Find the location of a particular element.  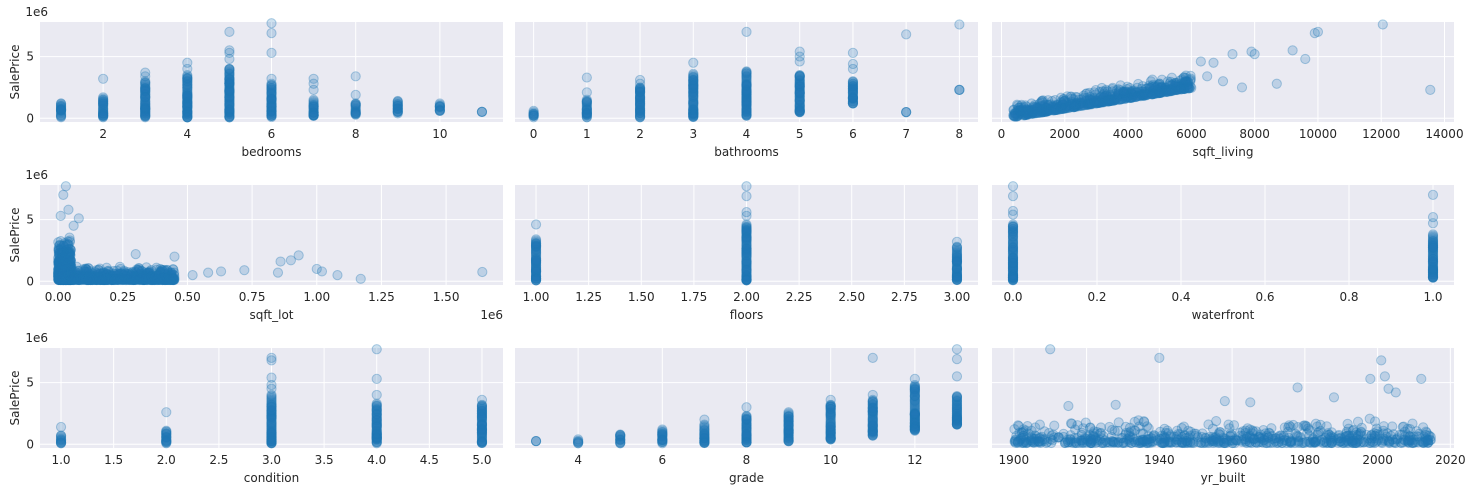

y-axis-label: SalePrice is located at coordinates (15, 235).